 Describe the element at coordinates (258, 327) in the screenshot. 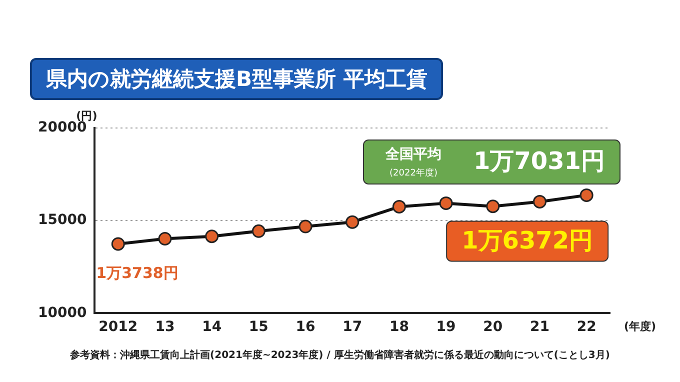

I see `x-tick-label: 15` at that location.